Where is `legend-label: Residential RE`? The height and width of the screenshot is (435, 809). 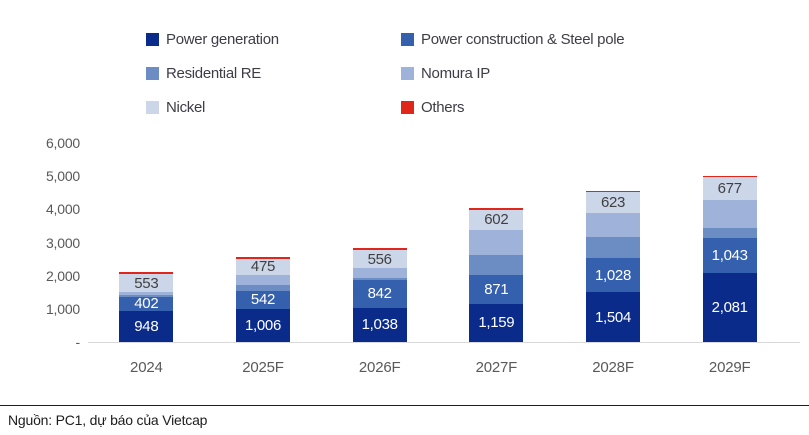 legend-label: Residential RE is located at coordinates (214, 73).